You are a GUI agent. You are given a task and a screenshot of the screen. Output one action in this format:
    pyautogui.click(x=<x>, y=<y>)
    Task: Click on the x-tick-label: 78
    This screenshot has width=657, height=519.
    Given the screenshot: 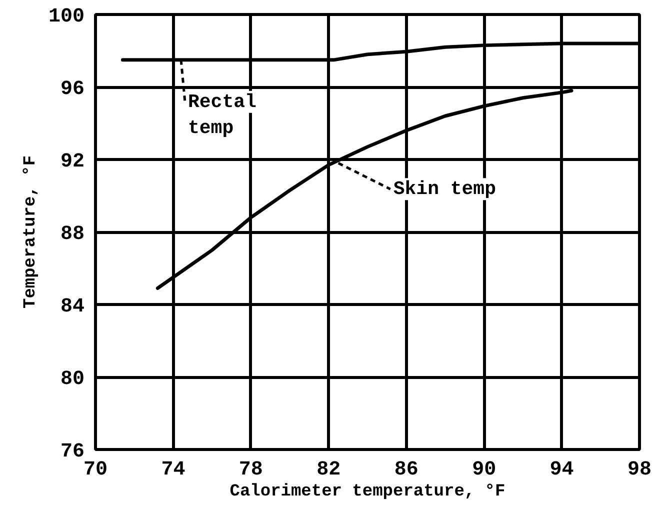 What is the action you would take?
    pyautogui.click(x=250, y=470)
    